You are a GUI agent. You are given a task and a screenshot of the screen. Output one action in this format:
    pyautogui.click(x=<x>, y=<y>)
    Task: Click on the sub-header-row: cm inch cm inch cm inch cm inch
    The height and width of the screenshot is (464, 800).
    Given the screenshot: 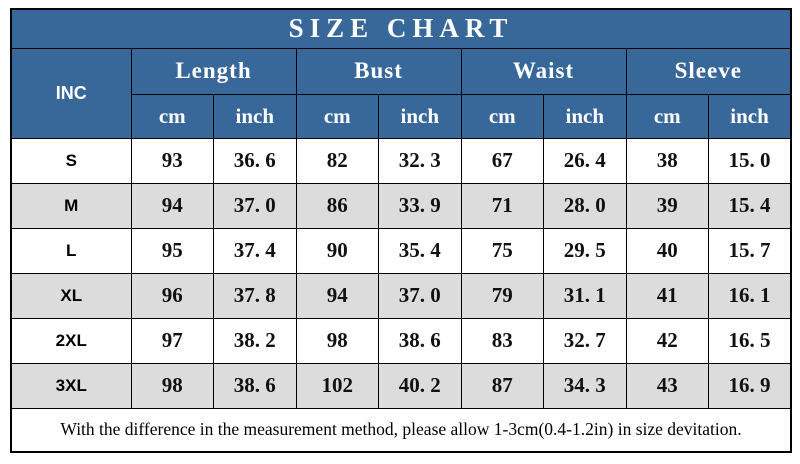 What is the action you would take?
    pyautogui.click(x=401, y=116)
    